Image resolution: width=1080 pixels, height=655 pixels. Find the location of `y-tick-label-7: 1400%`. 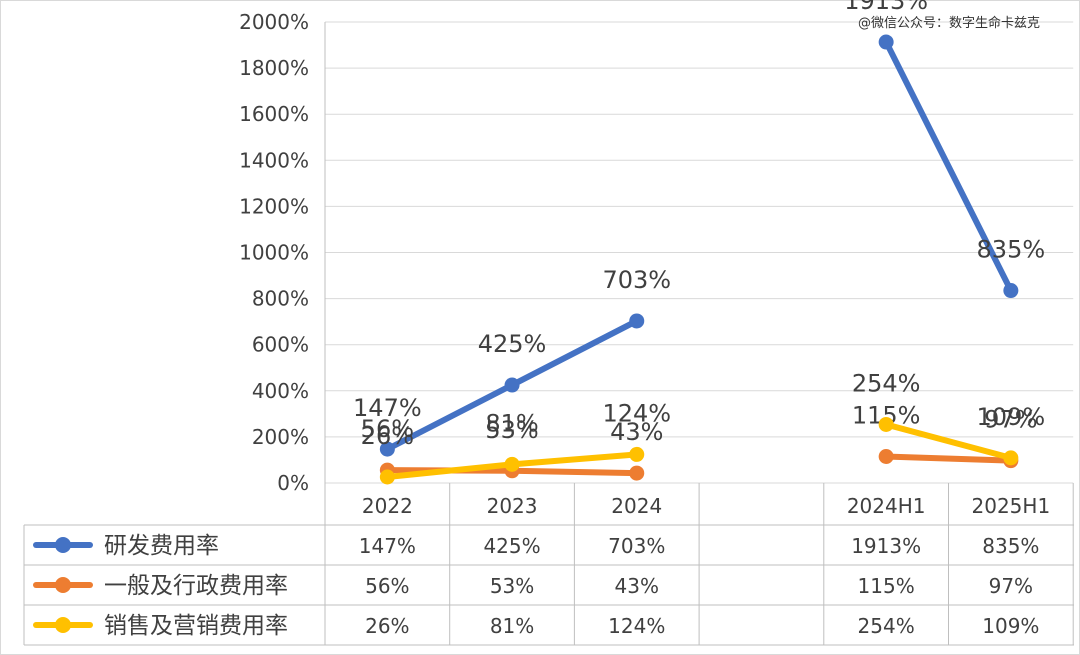

y-tick-label-7: 1400% is located at coordinates (274, 160).